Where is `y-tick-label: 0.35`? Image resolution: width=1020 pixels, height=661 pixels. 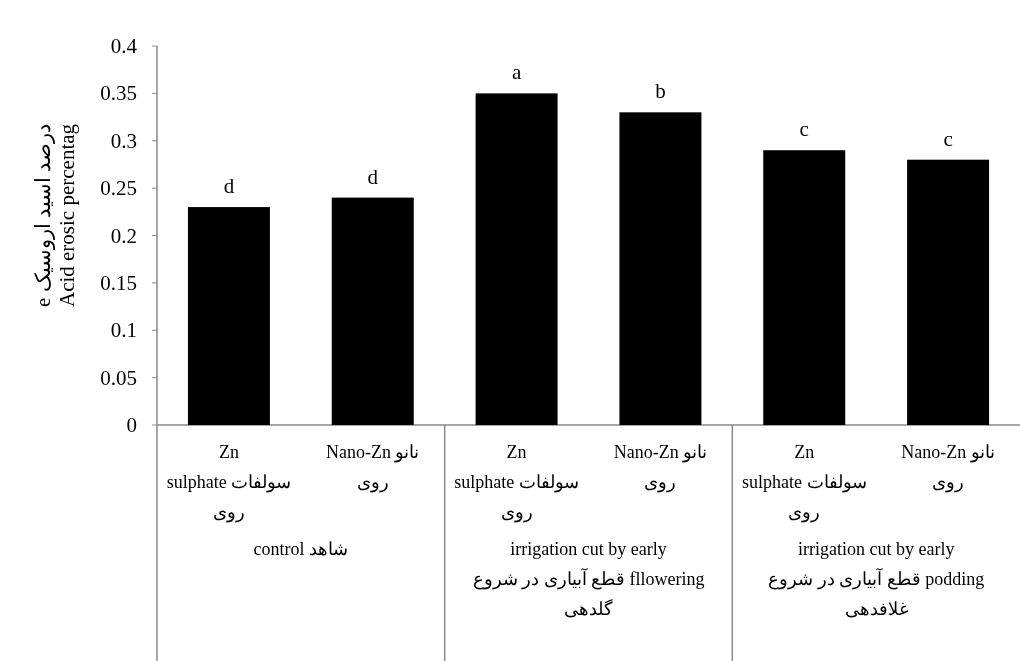 y-tick-label: 0.35 is located at coordinates (118, 93).